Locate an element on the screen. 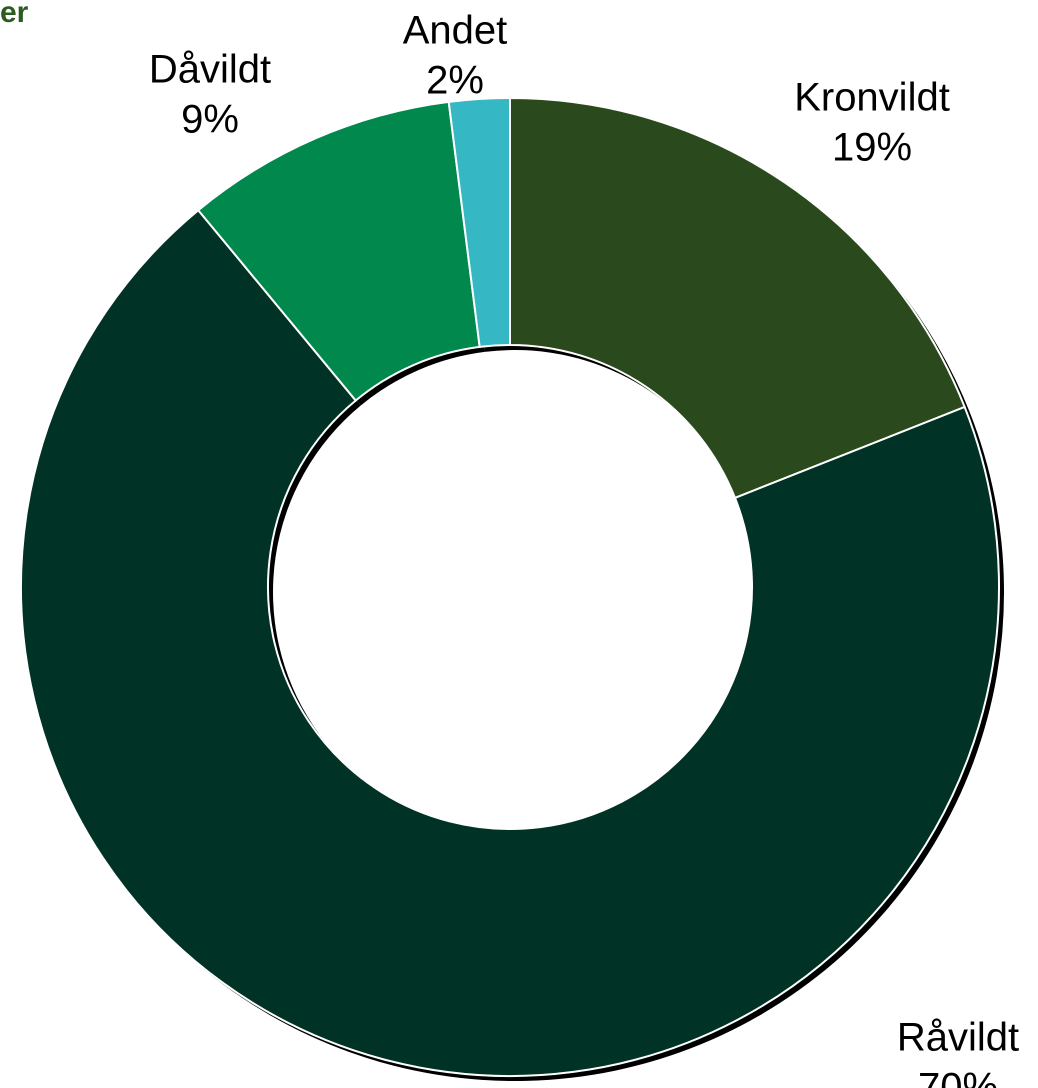  slice-category: Kronvildt is located at coordinates (872, 98).